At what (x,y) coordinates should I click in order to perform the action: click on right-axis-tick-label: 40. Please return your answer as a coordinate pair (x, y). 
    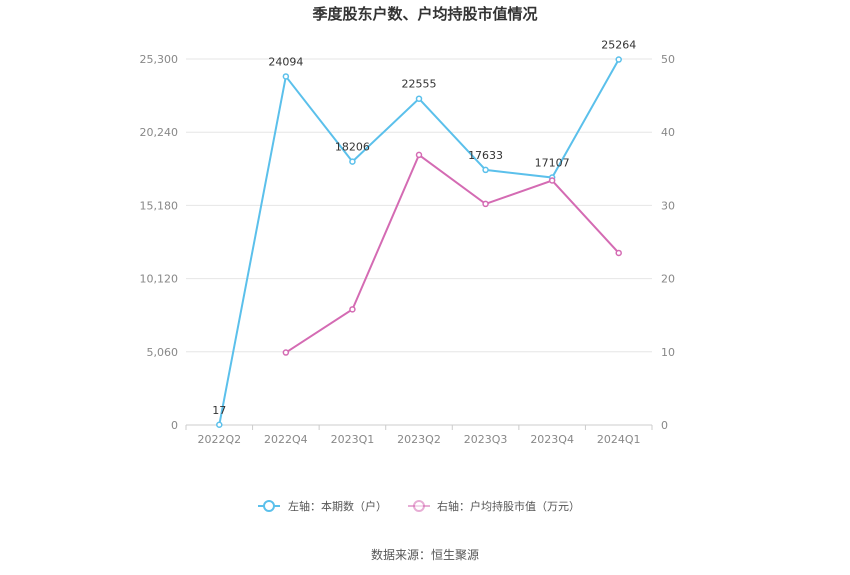
    Looking at the image, I should click on (668, 132).